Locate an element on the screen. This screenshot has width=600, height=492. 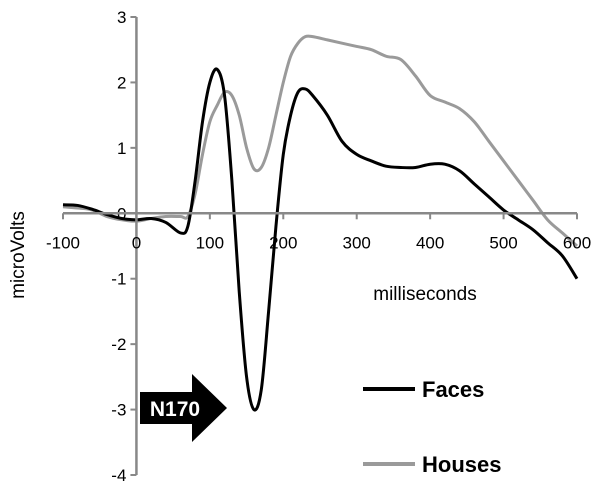
x-tick-label: 100 is located at coordinates (210, 242).